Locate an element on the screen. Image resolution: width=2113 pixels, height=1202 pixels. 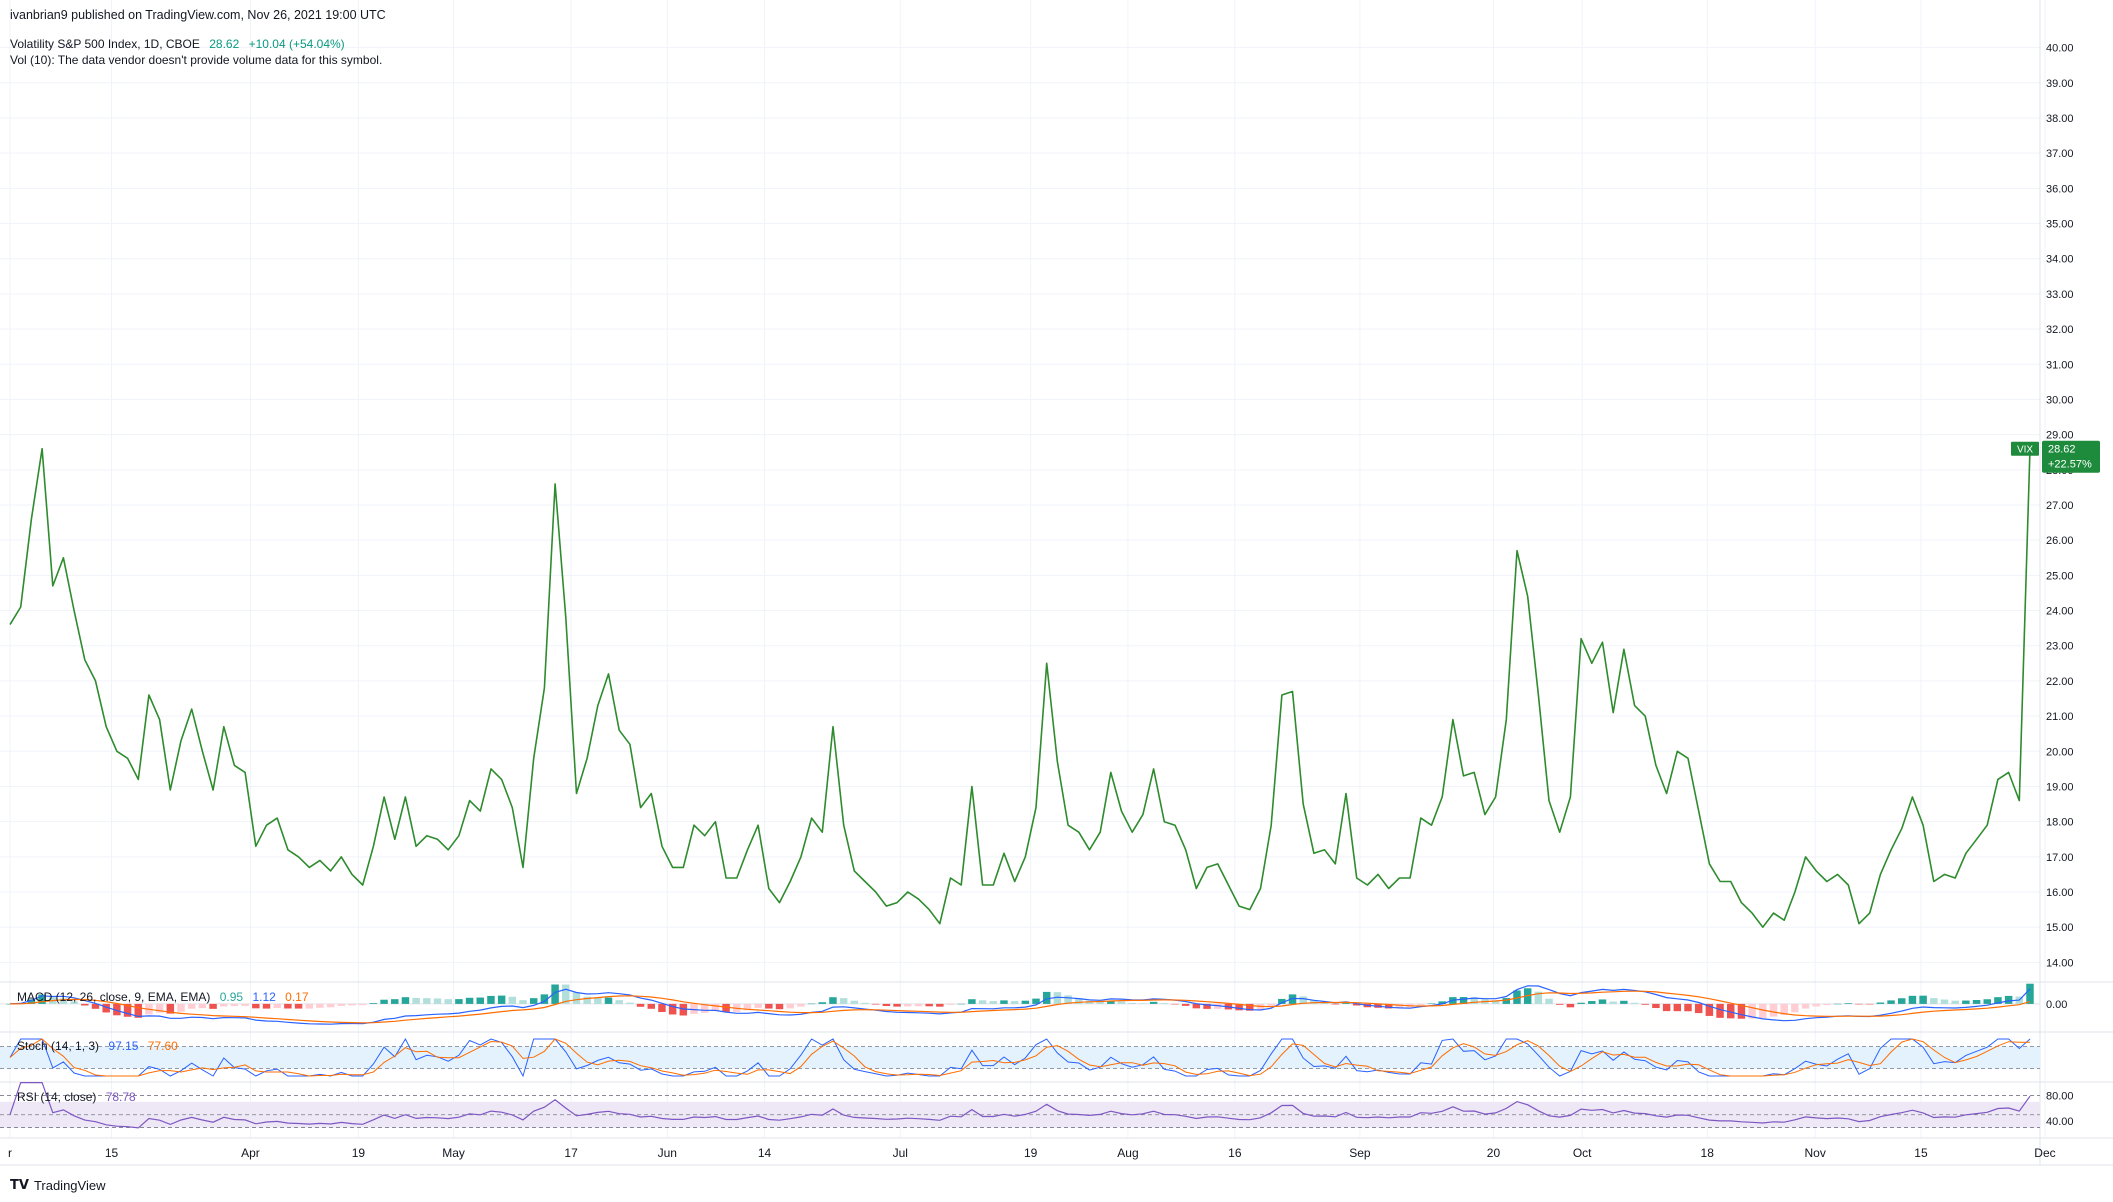
rsi-axis-label: 80.00 is located at coordinates (2060, 1096).